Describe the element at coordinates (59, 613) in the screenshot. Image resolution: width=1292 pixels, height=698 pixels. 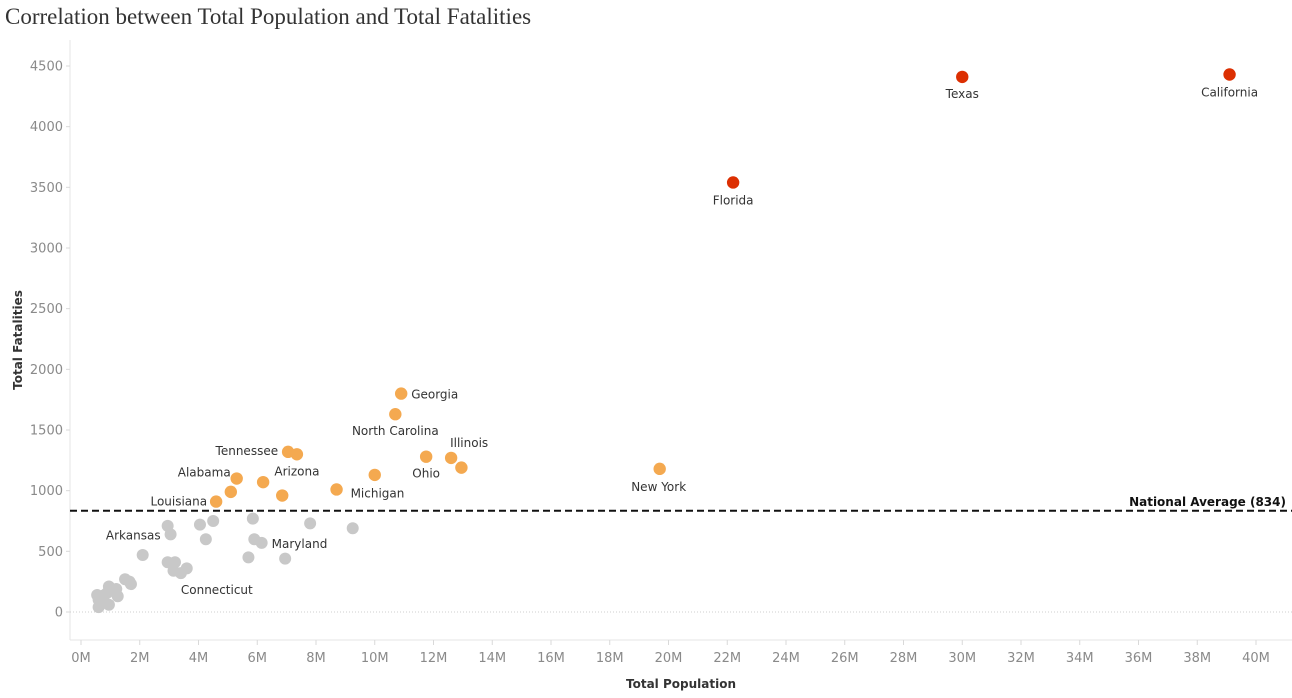
I see `y-tick-label: 0` at that location.